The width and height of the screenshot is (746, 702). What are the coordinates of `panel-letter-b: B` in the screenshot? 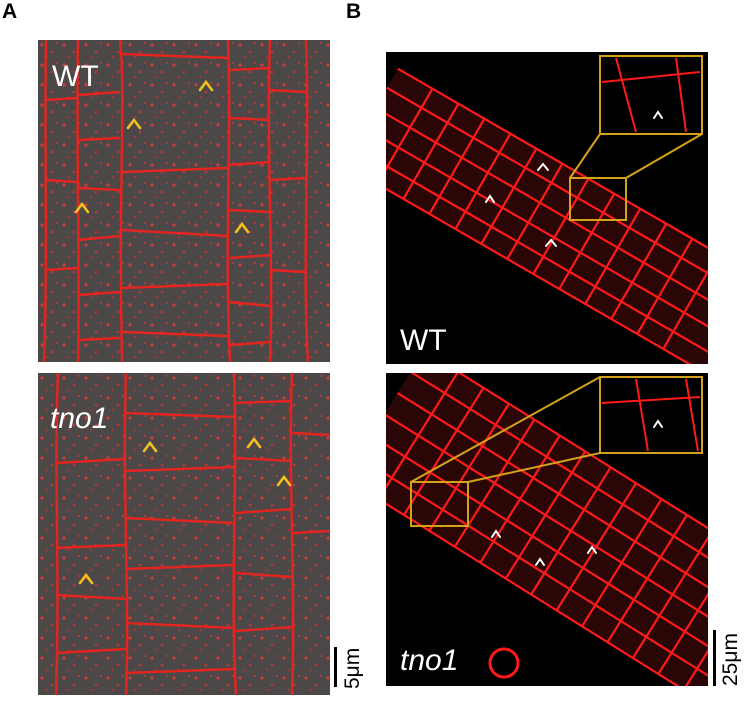 It's located at (354, 11).